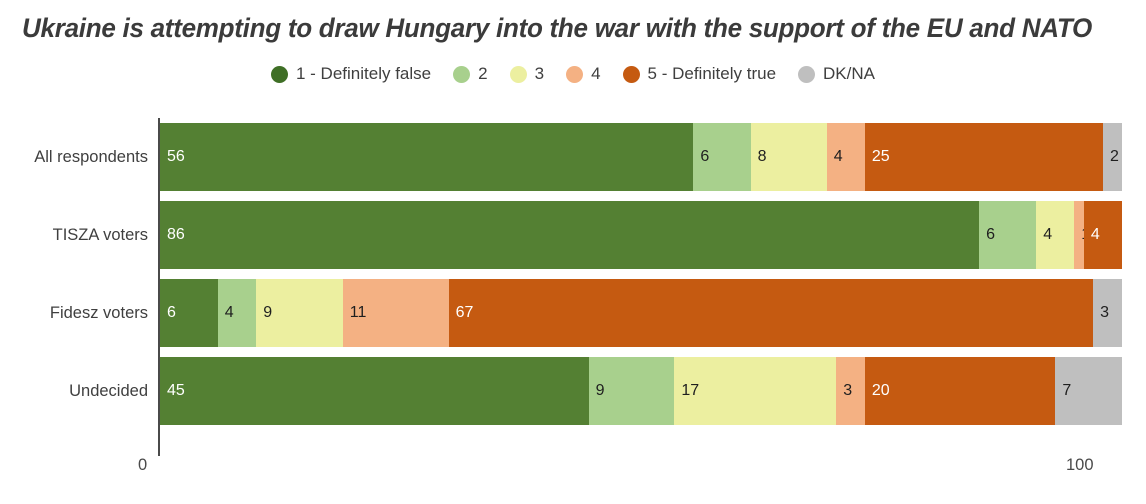 The width and height of the screenshot is (1146, 504). What do you see at coordinates (176, 390) in the screenshot?
I see `bar-segment-value: 45` at bounding box center [176, 390].